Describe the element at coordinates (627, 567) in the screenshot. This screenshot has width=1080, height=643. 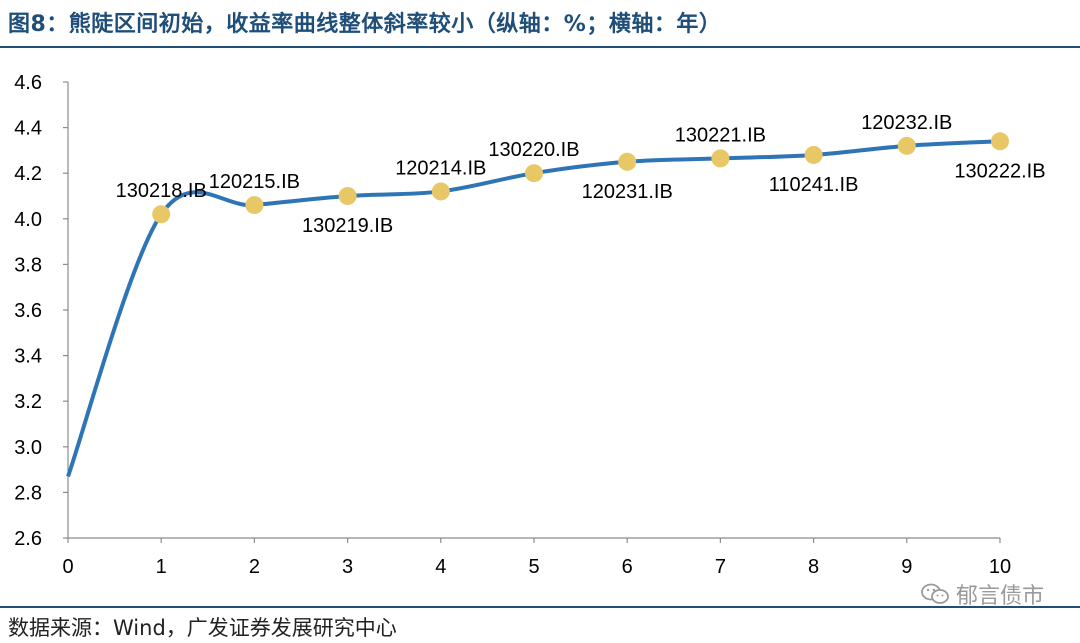
I see `x-tick-label: 6` at that location.